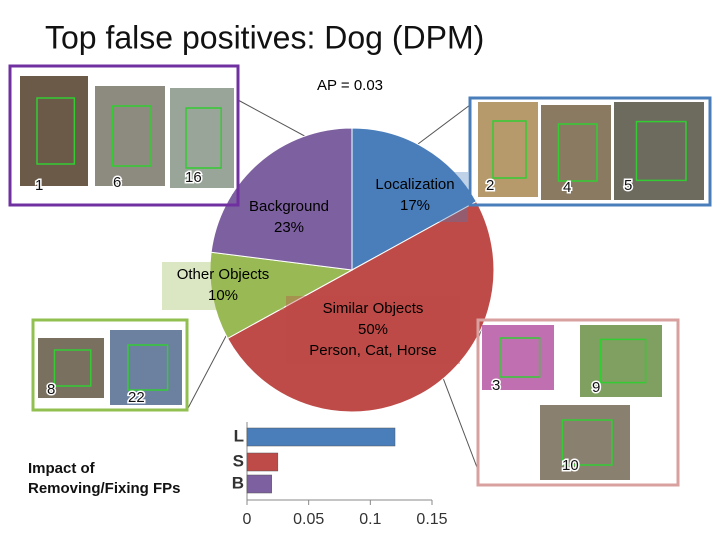  I want to click on x-tick-label: 0.05, so click(308, 519).